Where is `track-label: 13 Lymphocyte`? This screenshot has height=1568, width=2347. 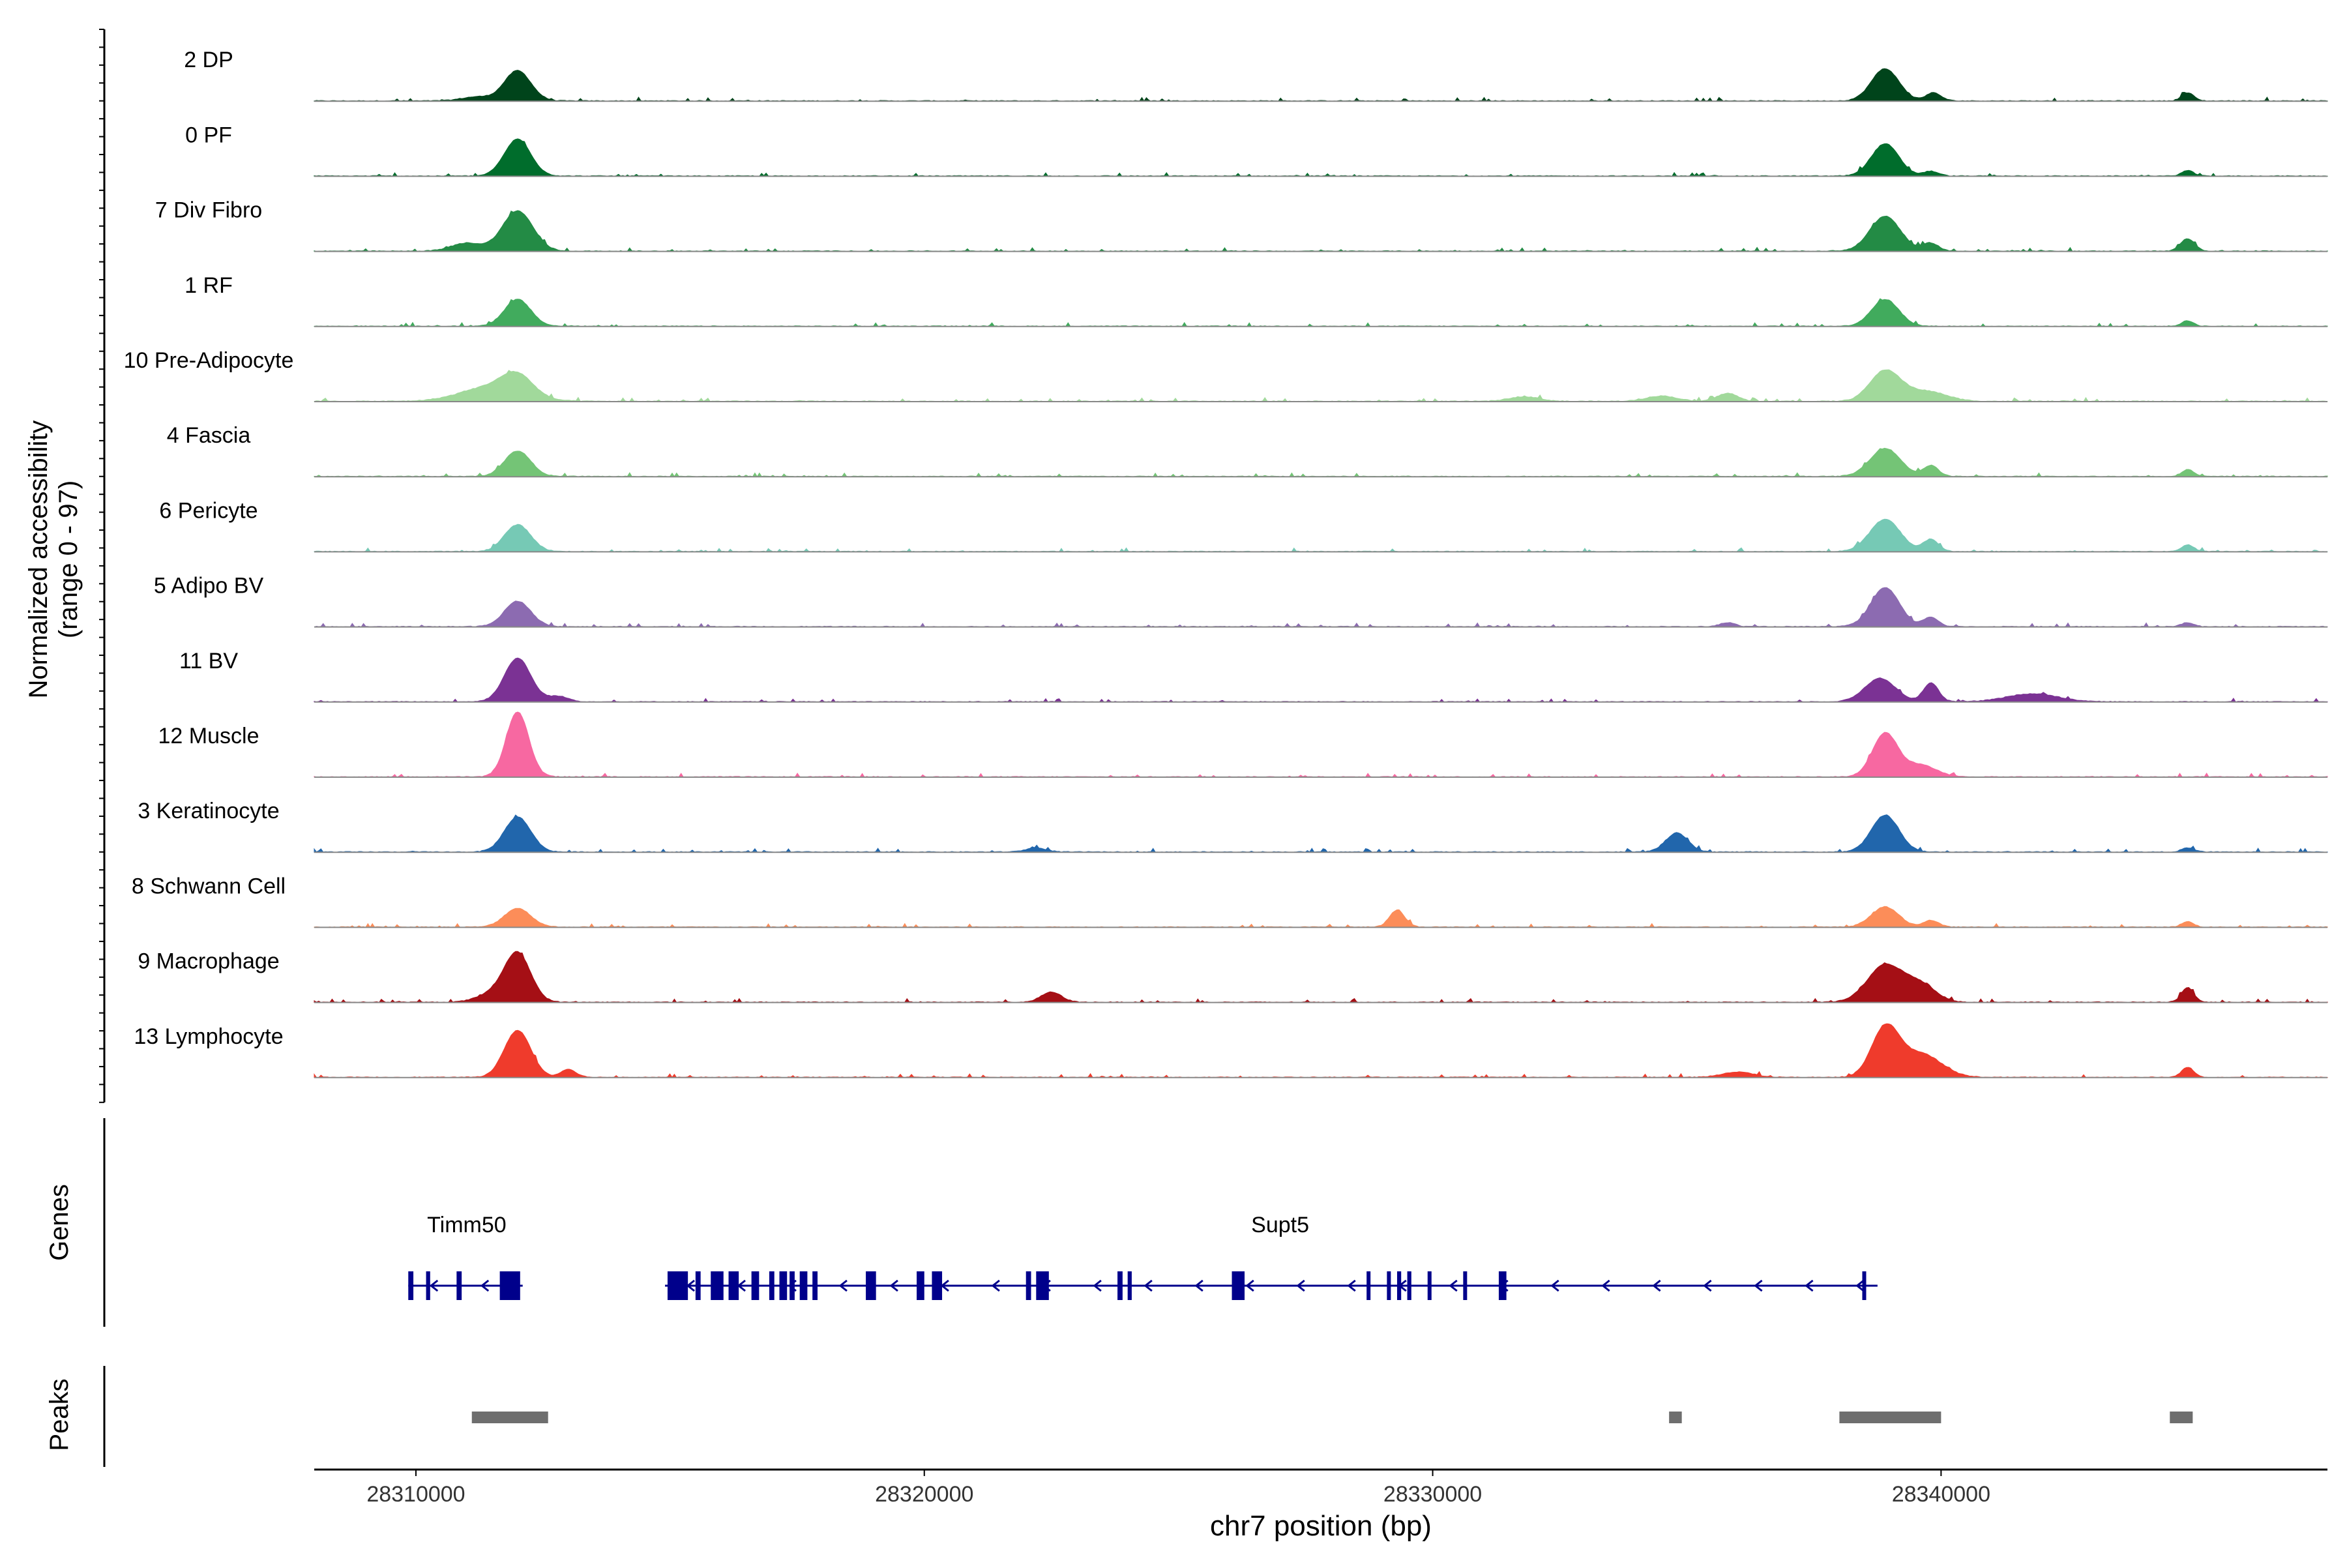 track-label: 13 Lymphocyte is located at coordinates (208, 1036).